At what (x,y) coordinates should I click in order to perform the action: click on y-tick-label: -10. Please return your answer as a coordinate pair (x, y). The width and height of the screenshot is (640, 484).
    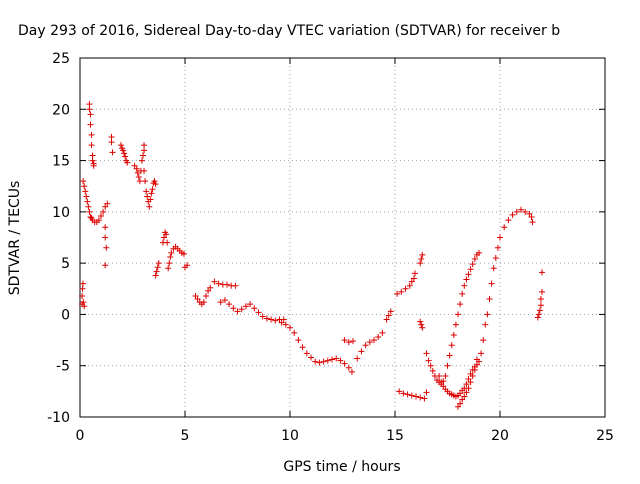
    Looking at the image, I should click on (58, 418).